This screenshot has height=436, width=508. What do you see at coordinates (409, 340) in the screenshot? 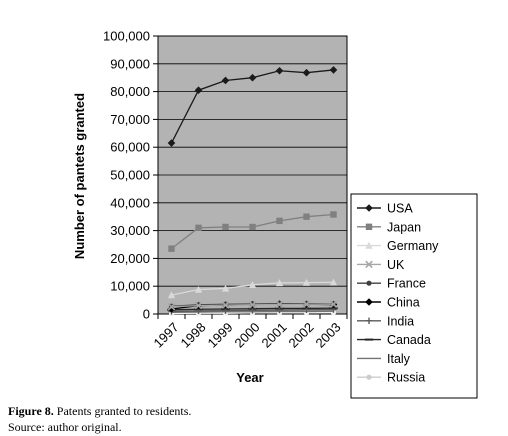
I see `legend-label: Canada` at bounding box center [409, 340].